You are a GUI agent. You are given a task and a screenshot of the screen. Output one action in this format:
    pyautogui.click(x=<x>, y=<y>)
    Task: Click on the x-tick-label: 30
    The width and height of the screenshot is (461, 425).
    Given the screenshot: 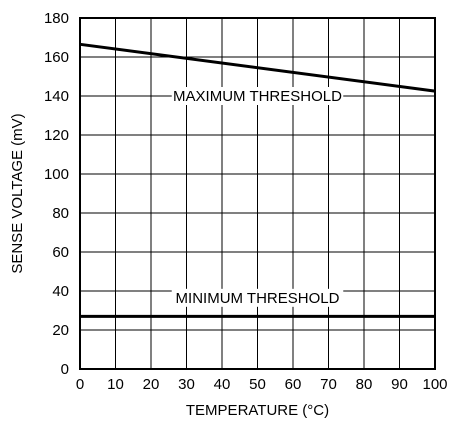 What is the action you would take?
    pyautogui.click(x=186, y=384)
    